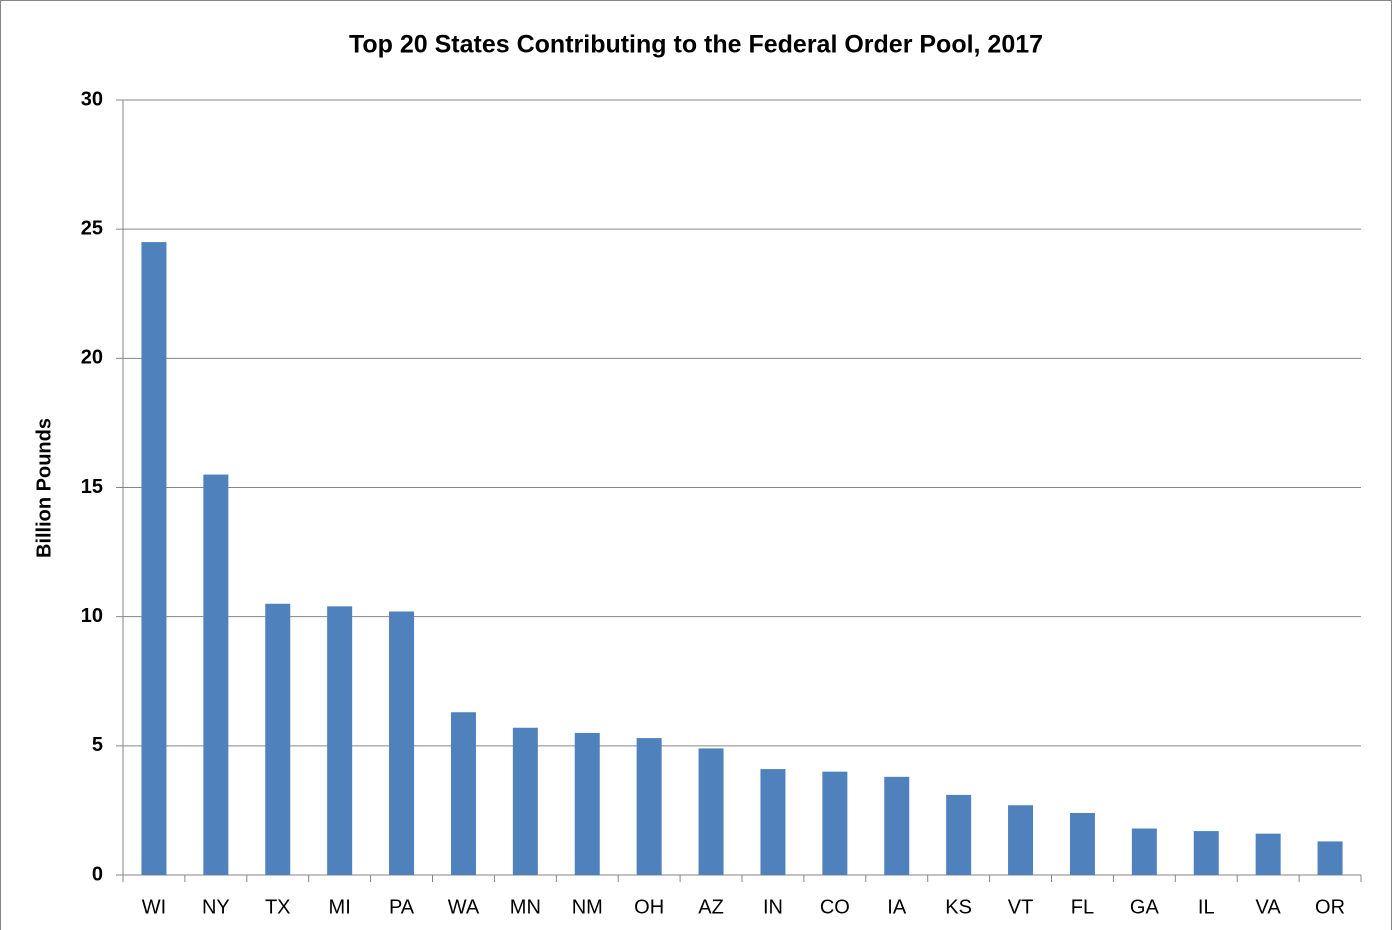  What do you see at coordinates (525, 907) in the screenshot?
I see `x-tick-label: MN` at bounding box center [525, 907].